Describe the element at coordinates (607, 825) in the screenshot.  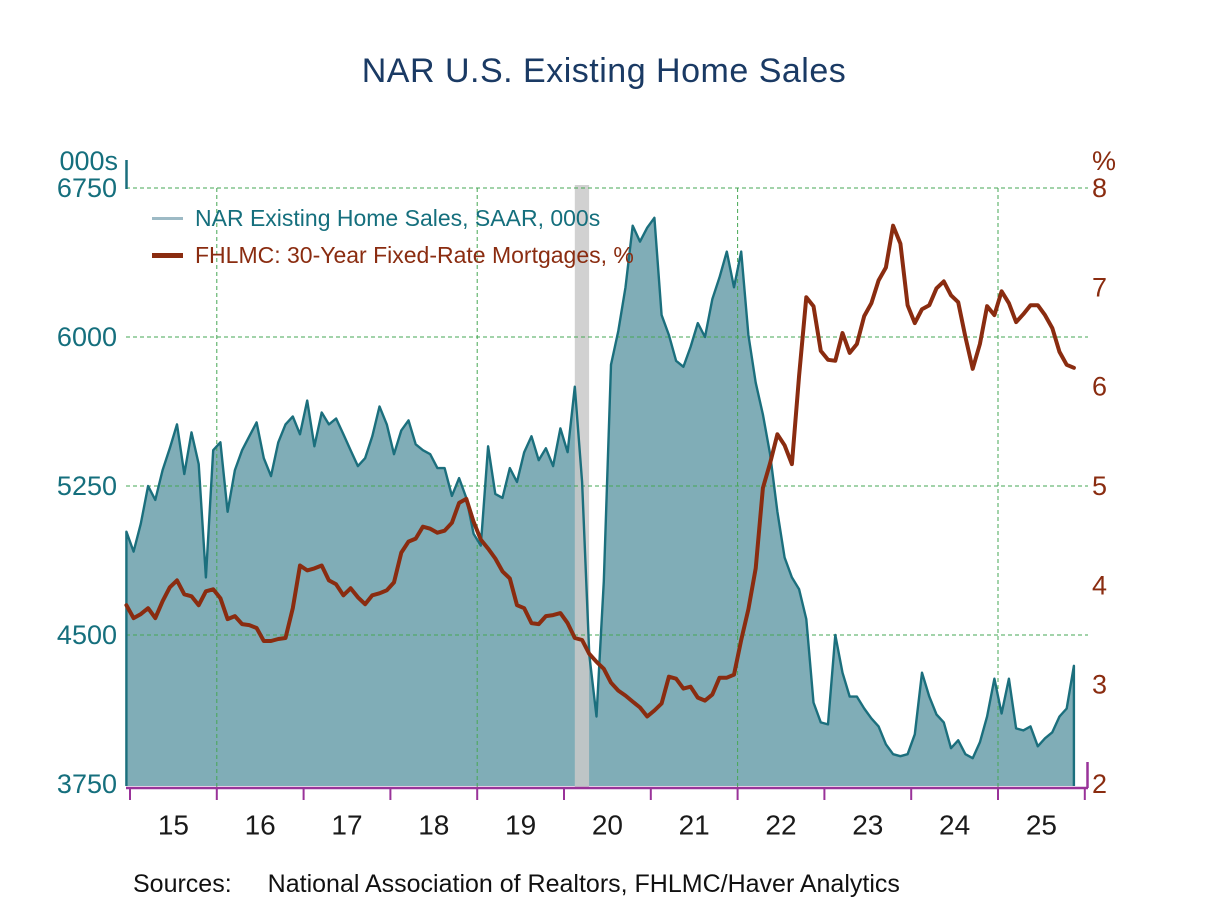
I see `x-tick-label-20: 20` at that location.